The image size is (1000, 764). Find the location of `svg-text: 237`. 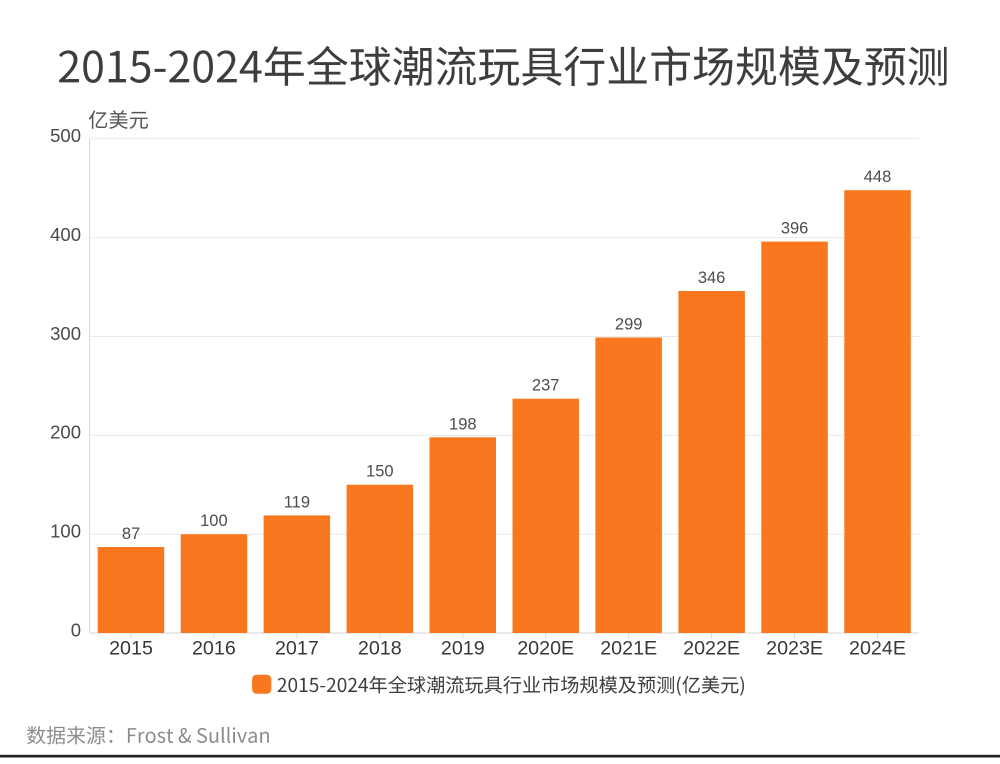

svg-text: 237 is located at coordinates (546, 386).